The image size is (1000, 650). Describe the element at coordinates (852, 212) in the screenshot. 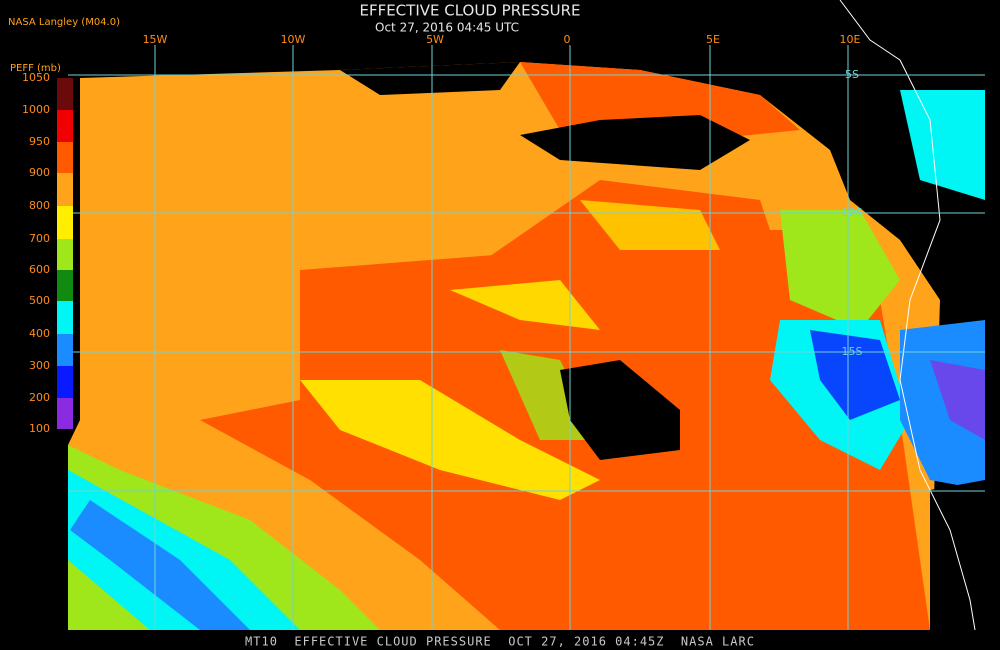

I see `latitude-label: 10S` at that location.